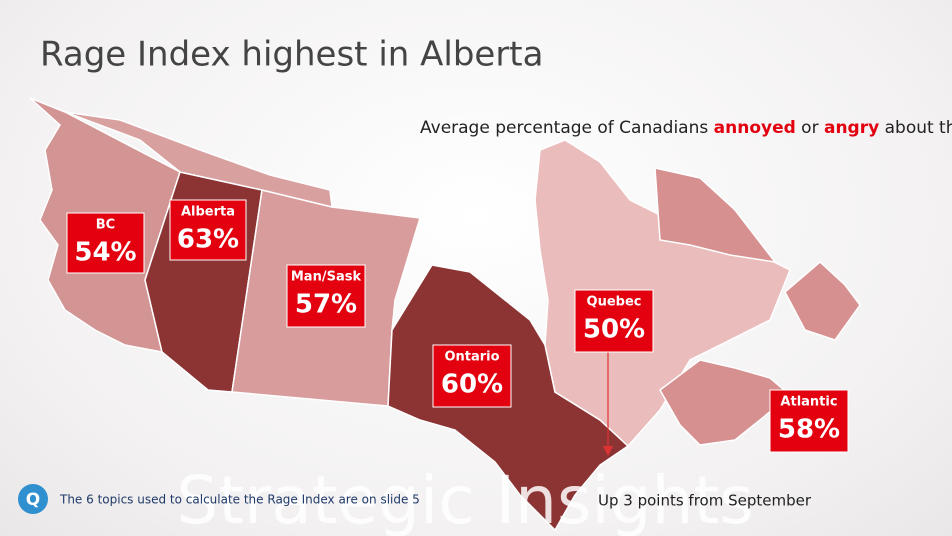 This screenshot has height=536, width=952. What do you see at coordinates (105, 253) in the screenshot?
I see `region-value: 54%` at bounding box center [105, 253].